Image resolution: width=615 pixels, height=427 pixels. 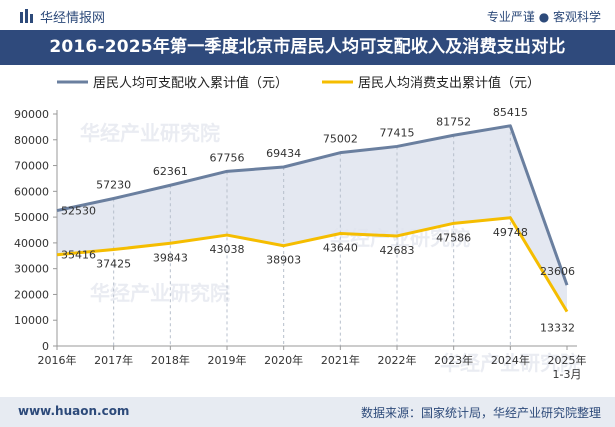 I want to click on x-tick-label: 2020年, so click(x=283, y=360).